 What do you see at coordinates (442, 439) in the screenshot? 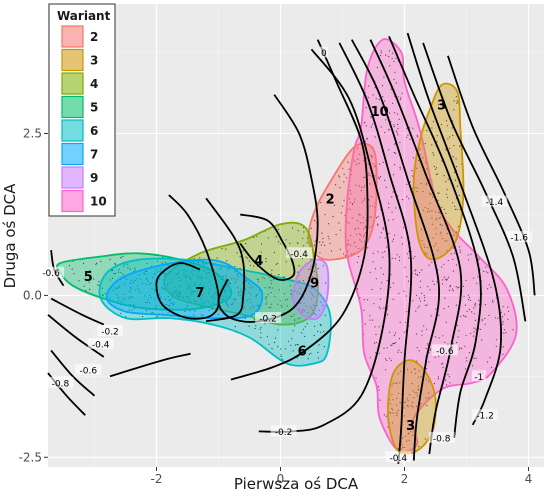
I see `contour-label: -0.8` at bounding box center [442, 439].